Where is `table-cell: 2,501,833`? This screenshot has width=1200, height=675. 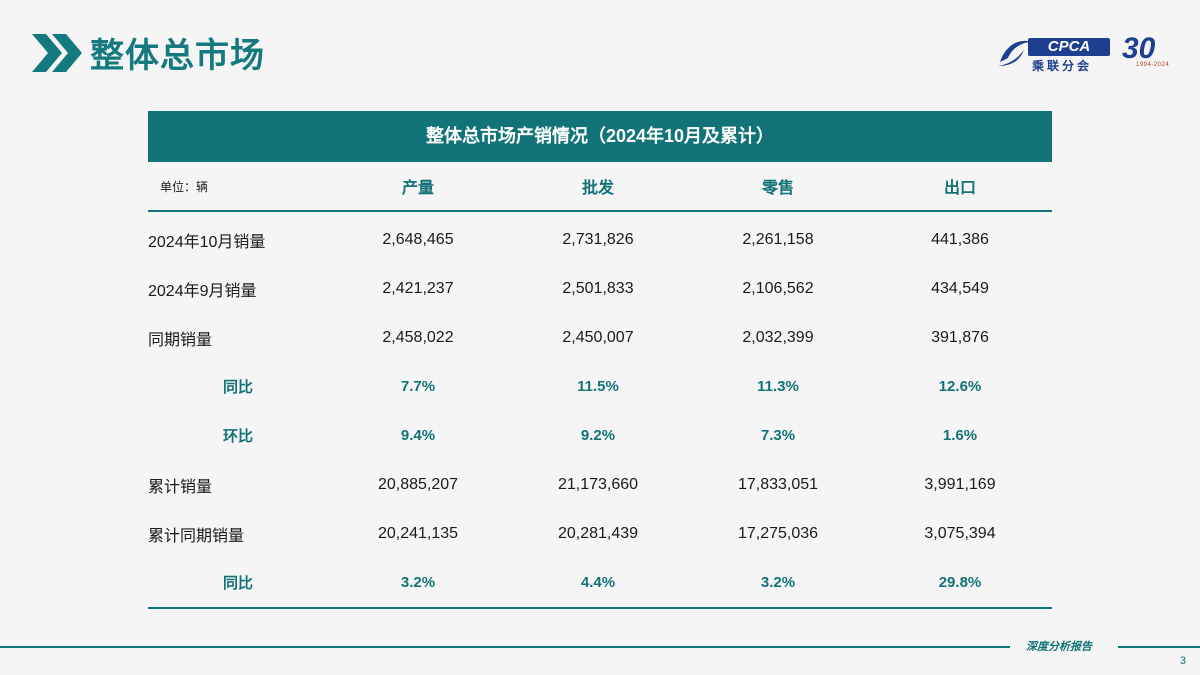
table-cell: 2,501,833 is located at coordinates (598, 288).